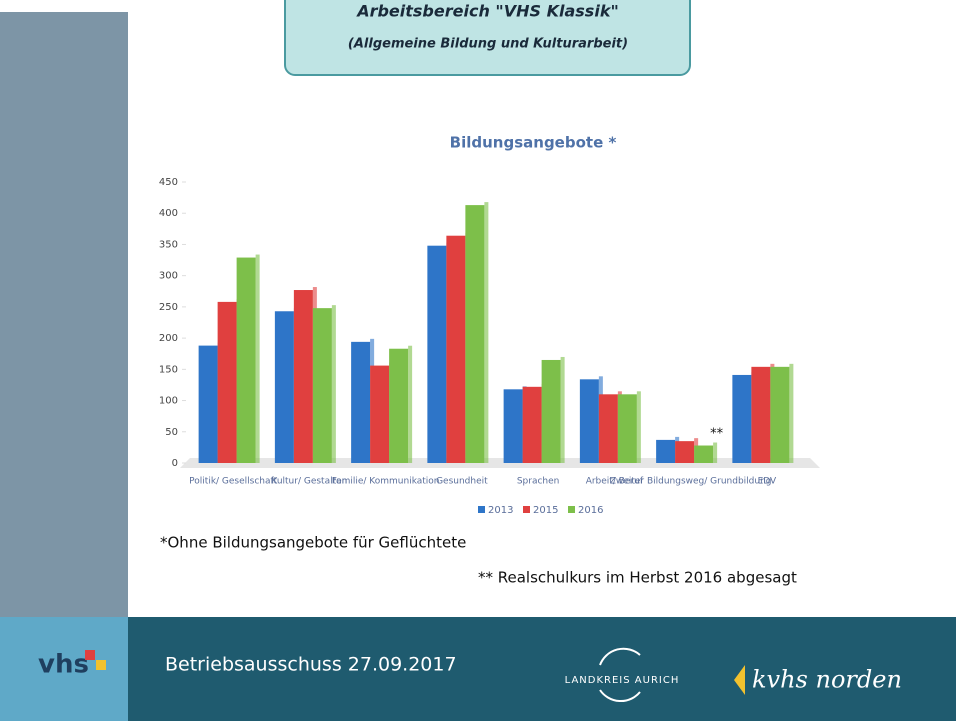 The height and width of the screenshot is (725, 956). I want to click on x-tick-label: Gesundheit, so click(462, 482).